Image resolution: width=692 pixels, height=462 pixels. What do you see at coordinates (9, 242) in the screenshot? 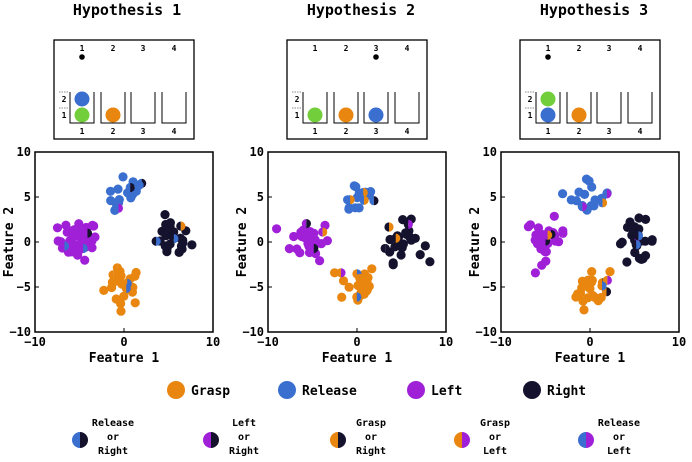
I see `y-axis-label: Feature 2` at bounding box center [9, 242].